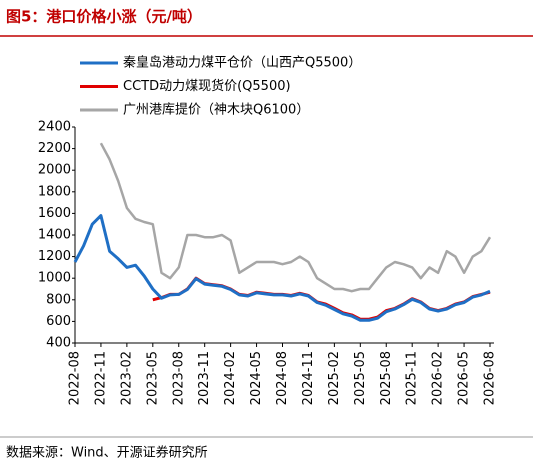 This screenshot has width=533, height=470. I want to click on x-tick-label: 2022-08, so click(75, 378).